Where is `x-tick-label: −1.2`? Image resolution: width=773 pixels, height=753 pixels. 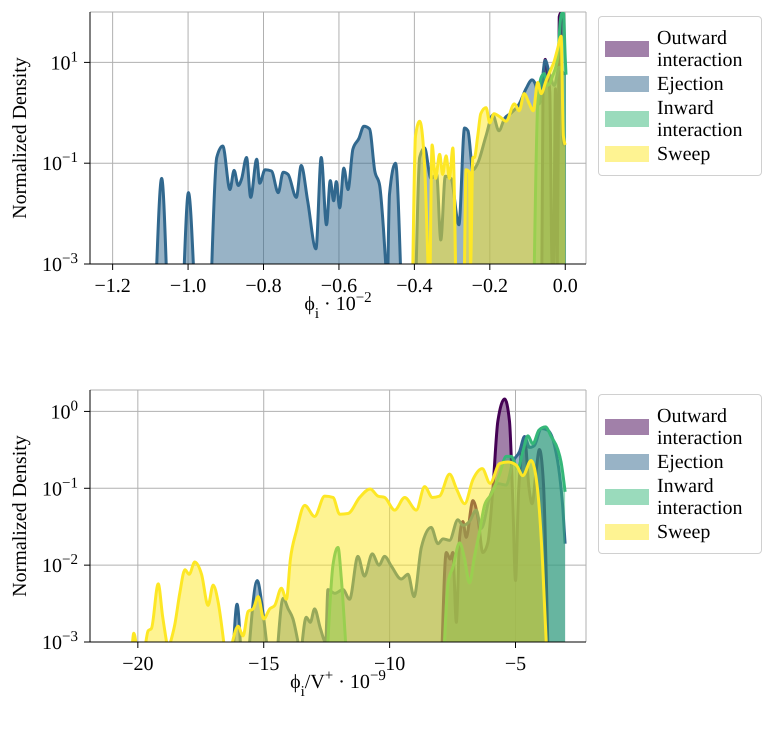 x-tick-label: −1.2 is located at coordinates (112, 286).